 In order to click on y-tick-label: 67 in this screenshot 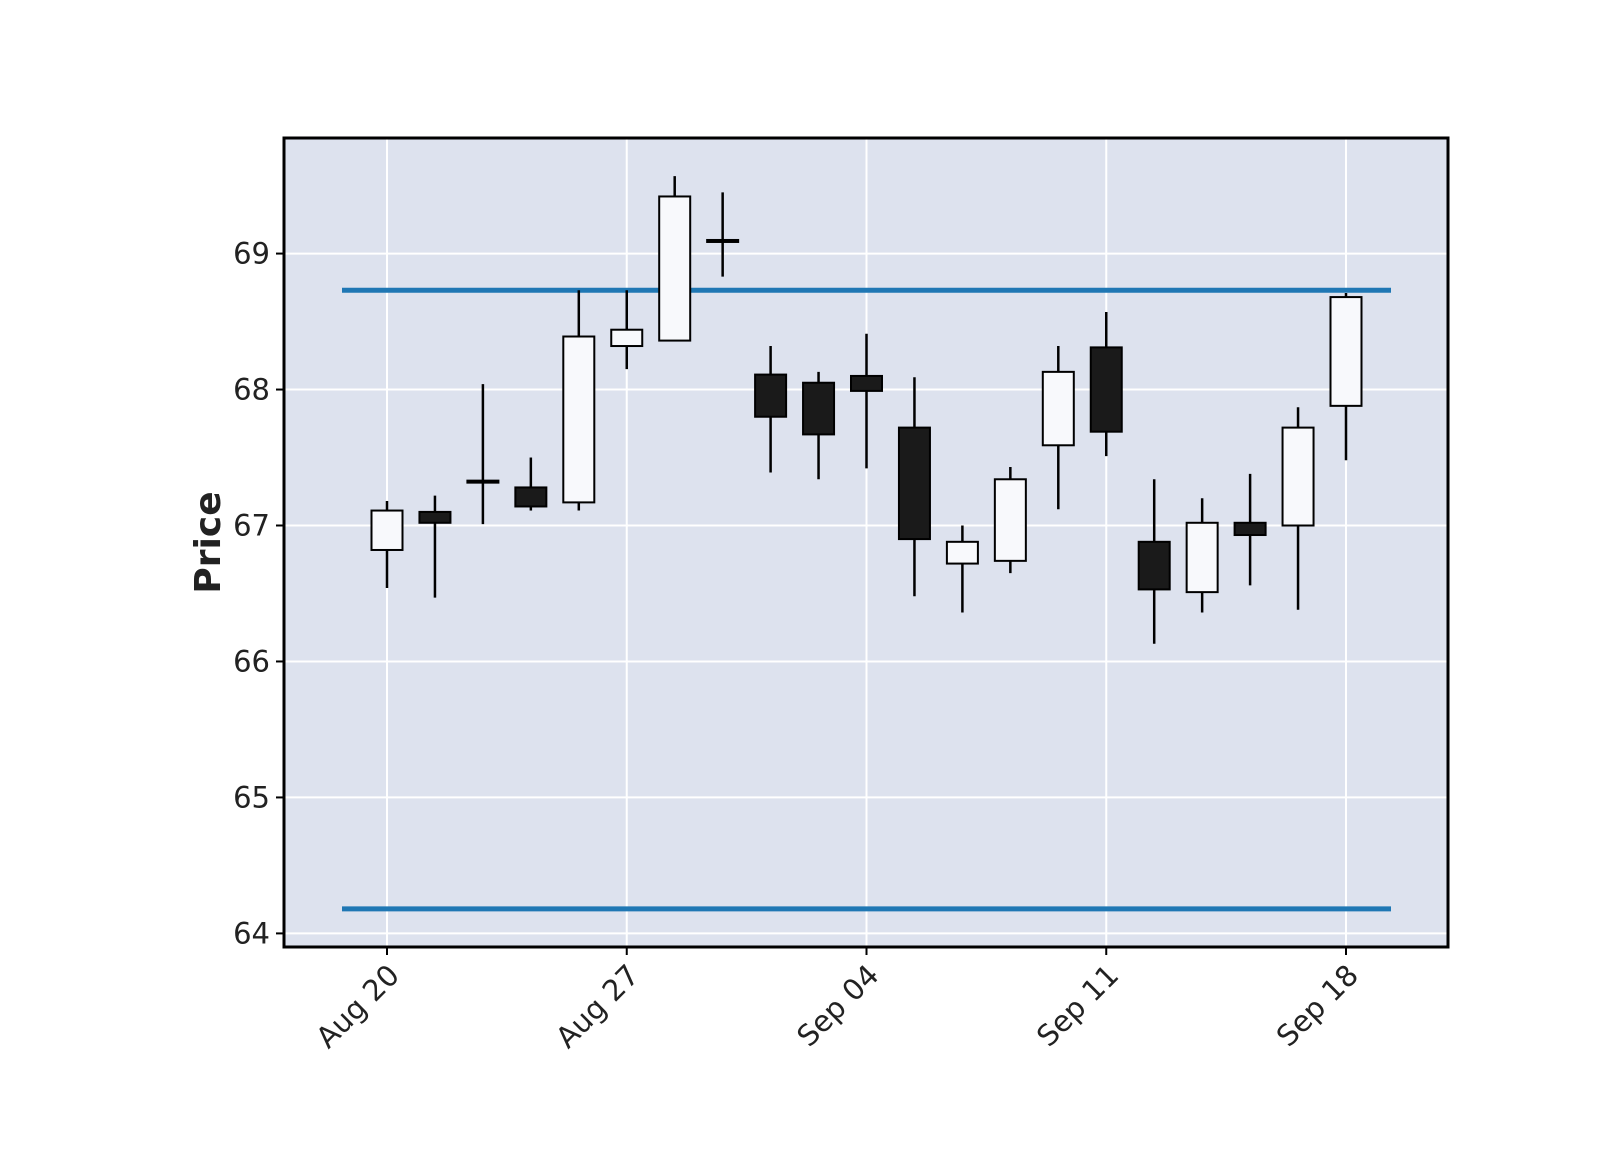, I will do `click(251, 526)`.